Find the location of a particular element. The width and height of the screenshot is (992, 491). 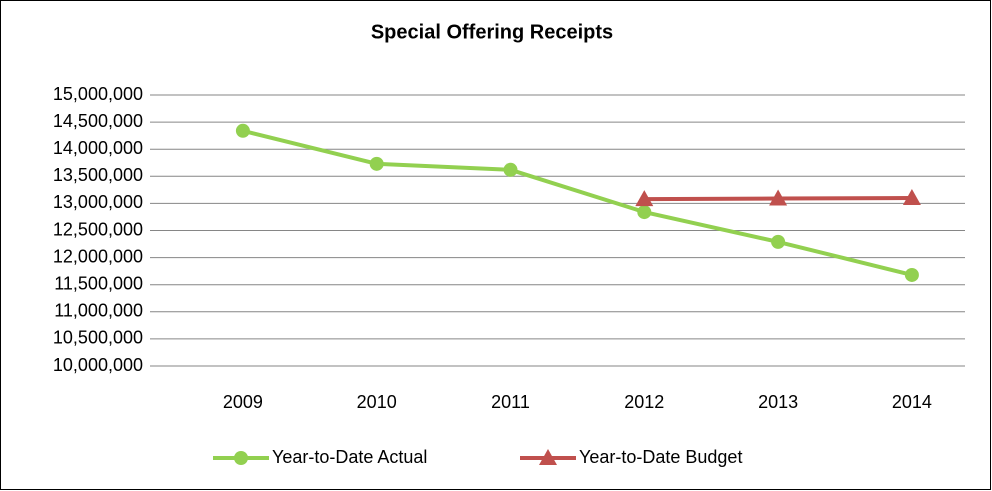

chart-title: Special Offering Receipts is located at coordinates (492, 32).